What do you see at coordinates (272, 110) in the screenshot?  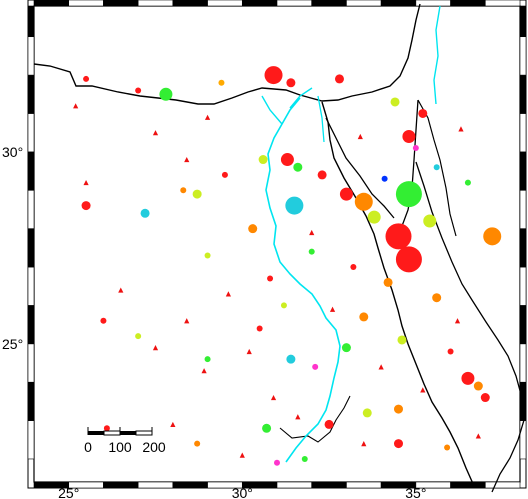 I see `nile-delta-branch-west` at bounding box center [272, 110].